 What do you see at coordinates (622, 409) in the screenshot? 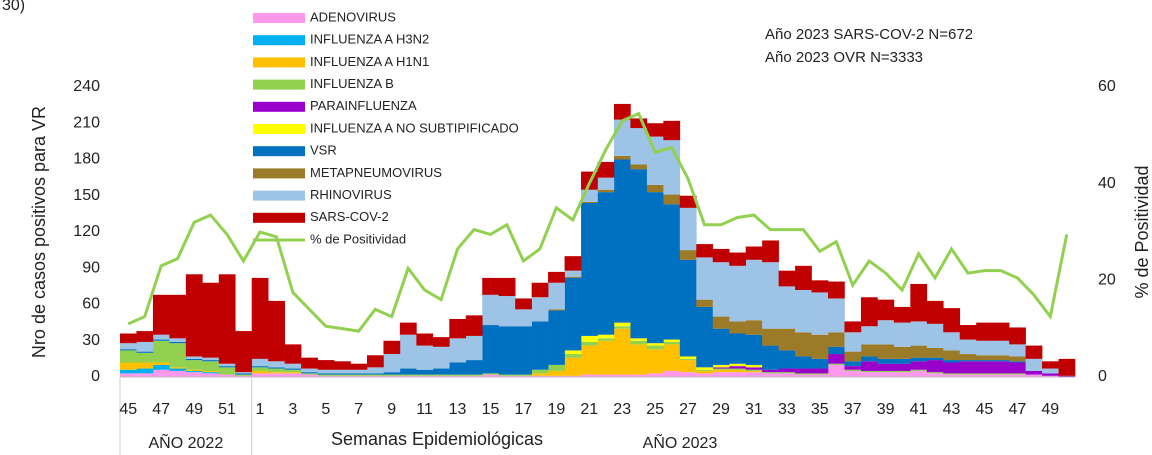
I see `x-tick-label: 23` at bounding box center [622, 409].